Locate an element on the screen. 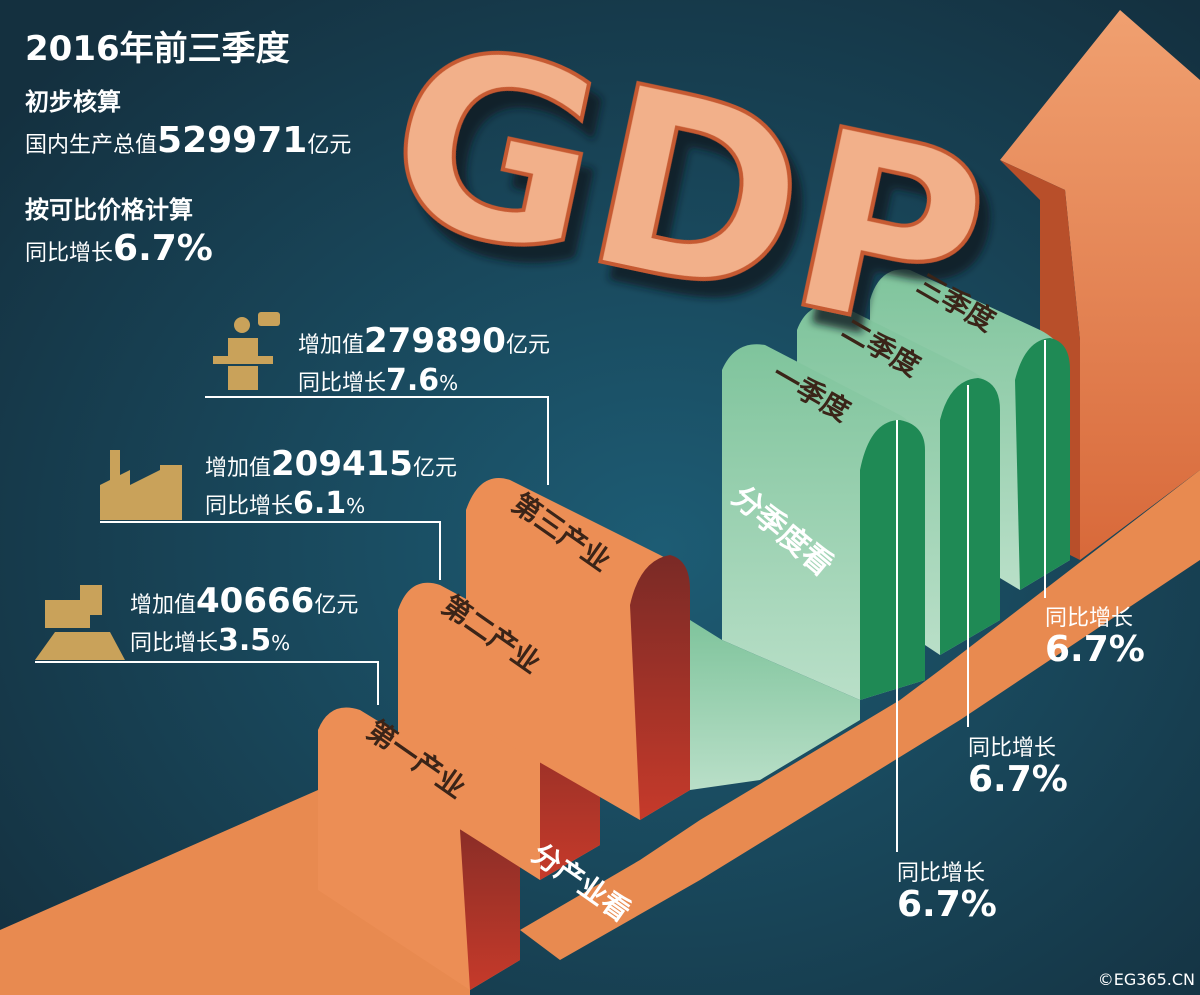  industry-growth-line: 同比增长3.5% is located at coordinates (210, 640).